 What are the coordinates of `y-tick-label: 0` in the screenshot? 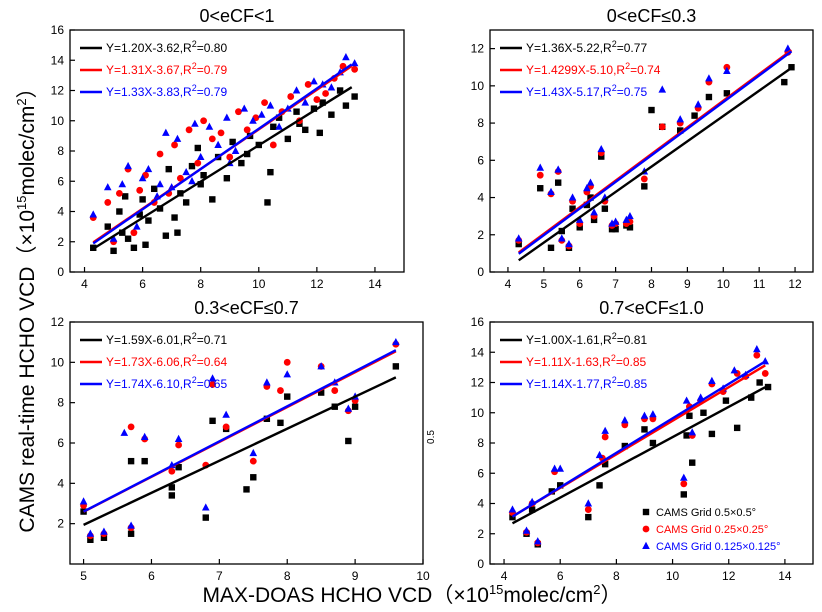 It's located at (480, 564).